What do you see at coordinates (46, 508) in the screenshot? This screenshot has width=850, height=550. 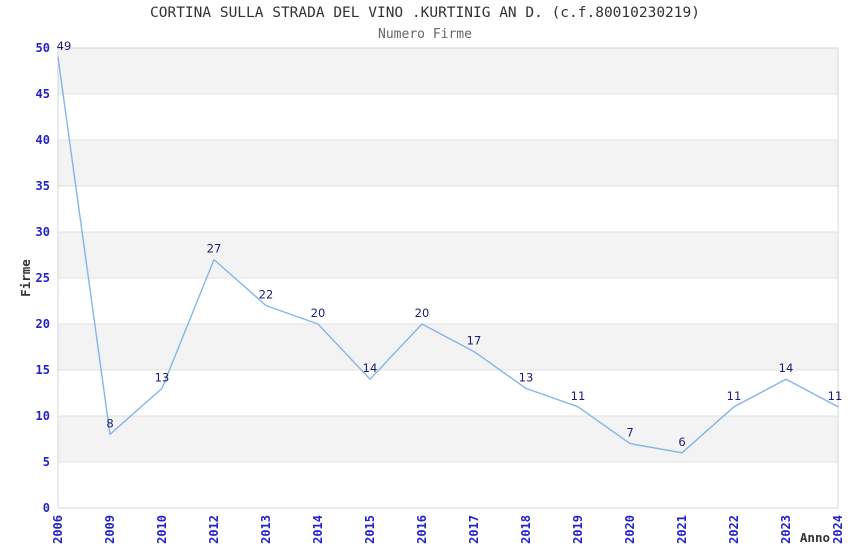 I see `y-tick-label: 0` at bounding box center [46, 508].